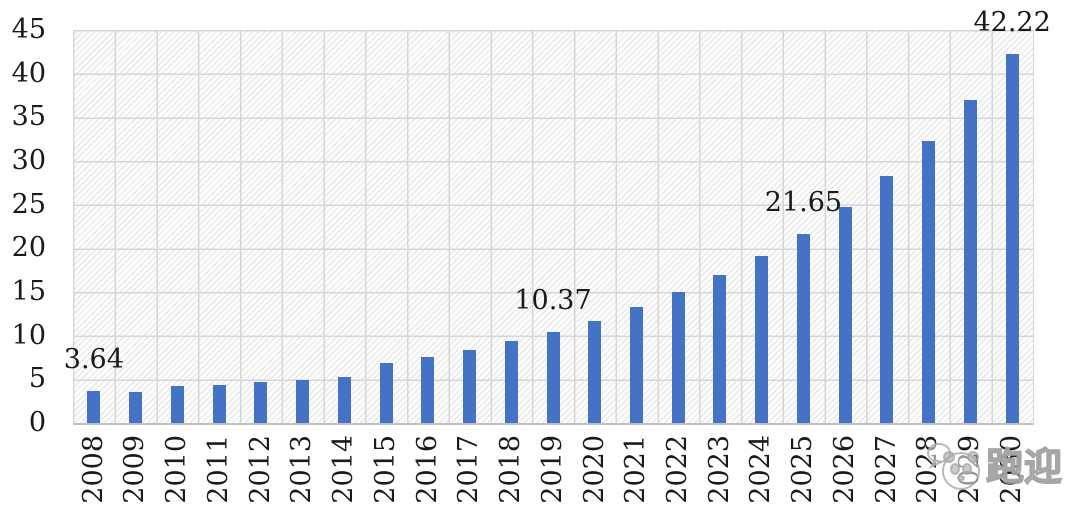 The width and height of the screenshot is (1080, 517). Describe the element at coordinates (970, 261) in the screenshot. I see `bar-2029` at that location.